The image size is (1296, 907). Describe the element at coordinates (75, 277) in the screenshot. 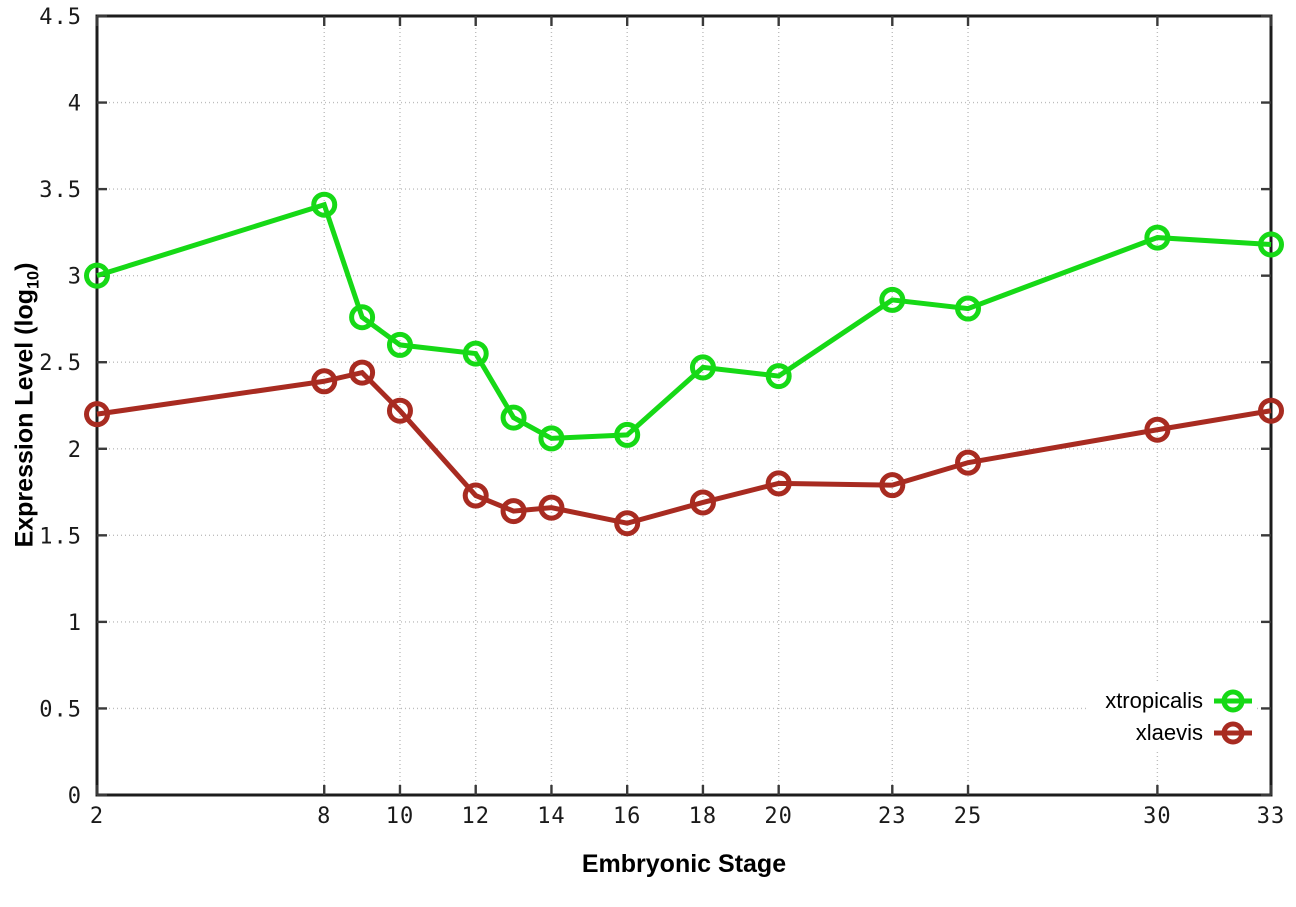

I see `y-tick-label: 3` at that location.